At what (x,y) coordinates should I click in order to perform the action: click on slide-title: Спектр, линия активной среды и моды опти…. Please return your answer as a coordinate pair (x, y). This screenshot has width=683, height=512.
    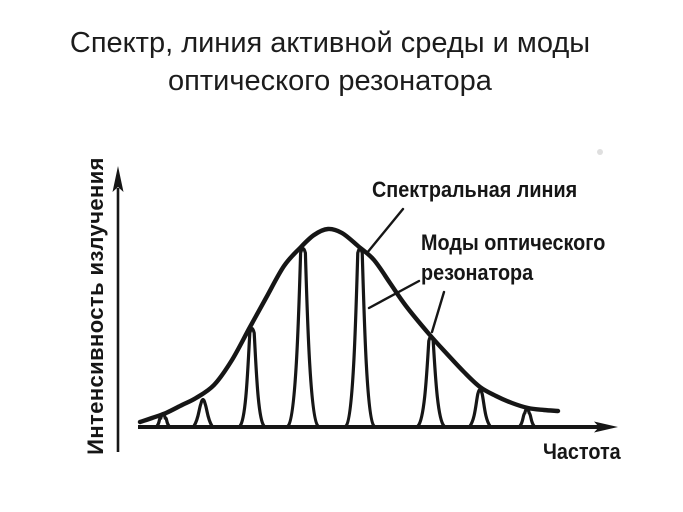
    Looking at the image, I should click on (330, 62).